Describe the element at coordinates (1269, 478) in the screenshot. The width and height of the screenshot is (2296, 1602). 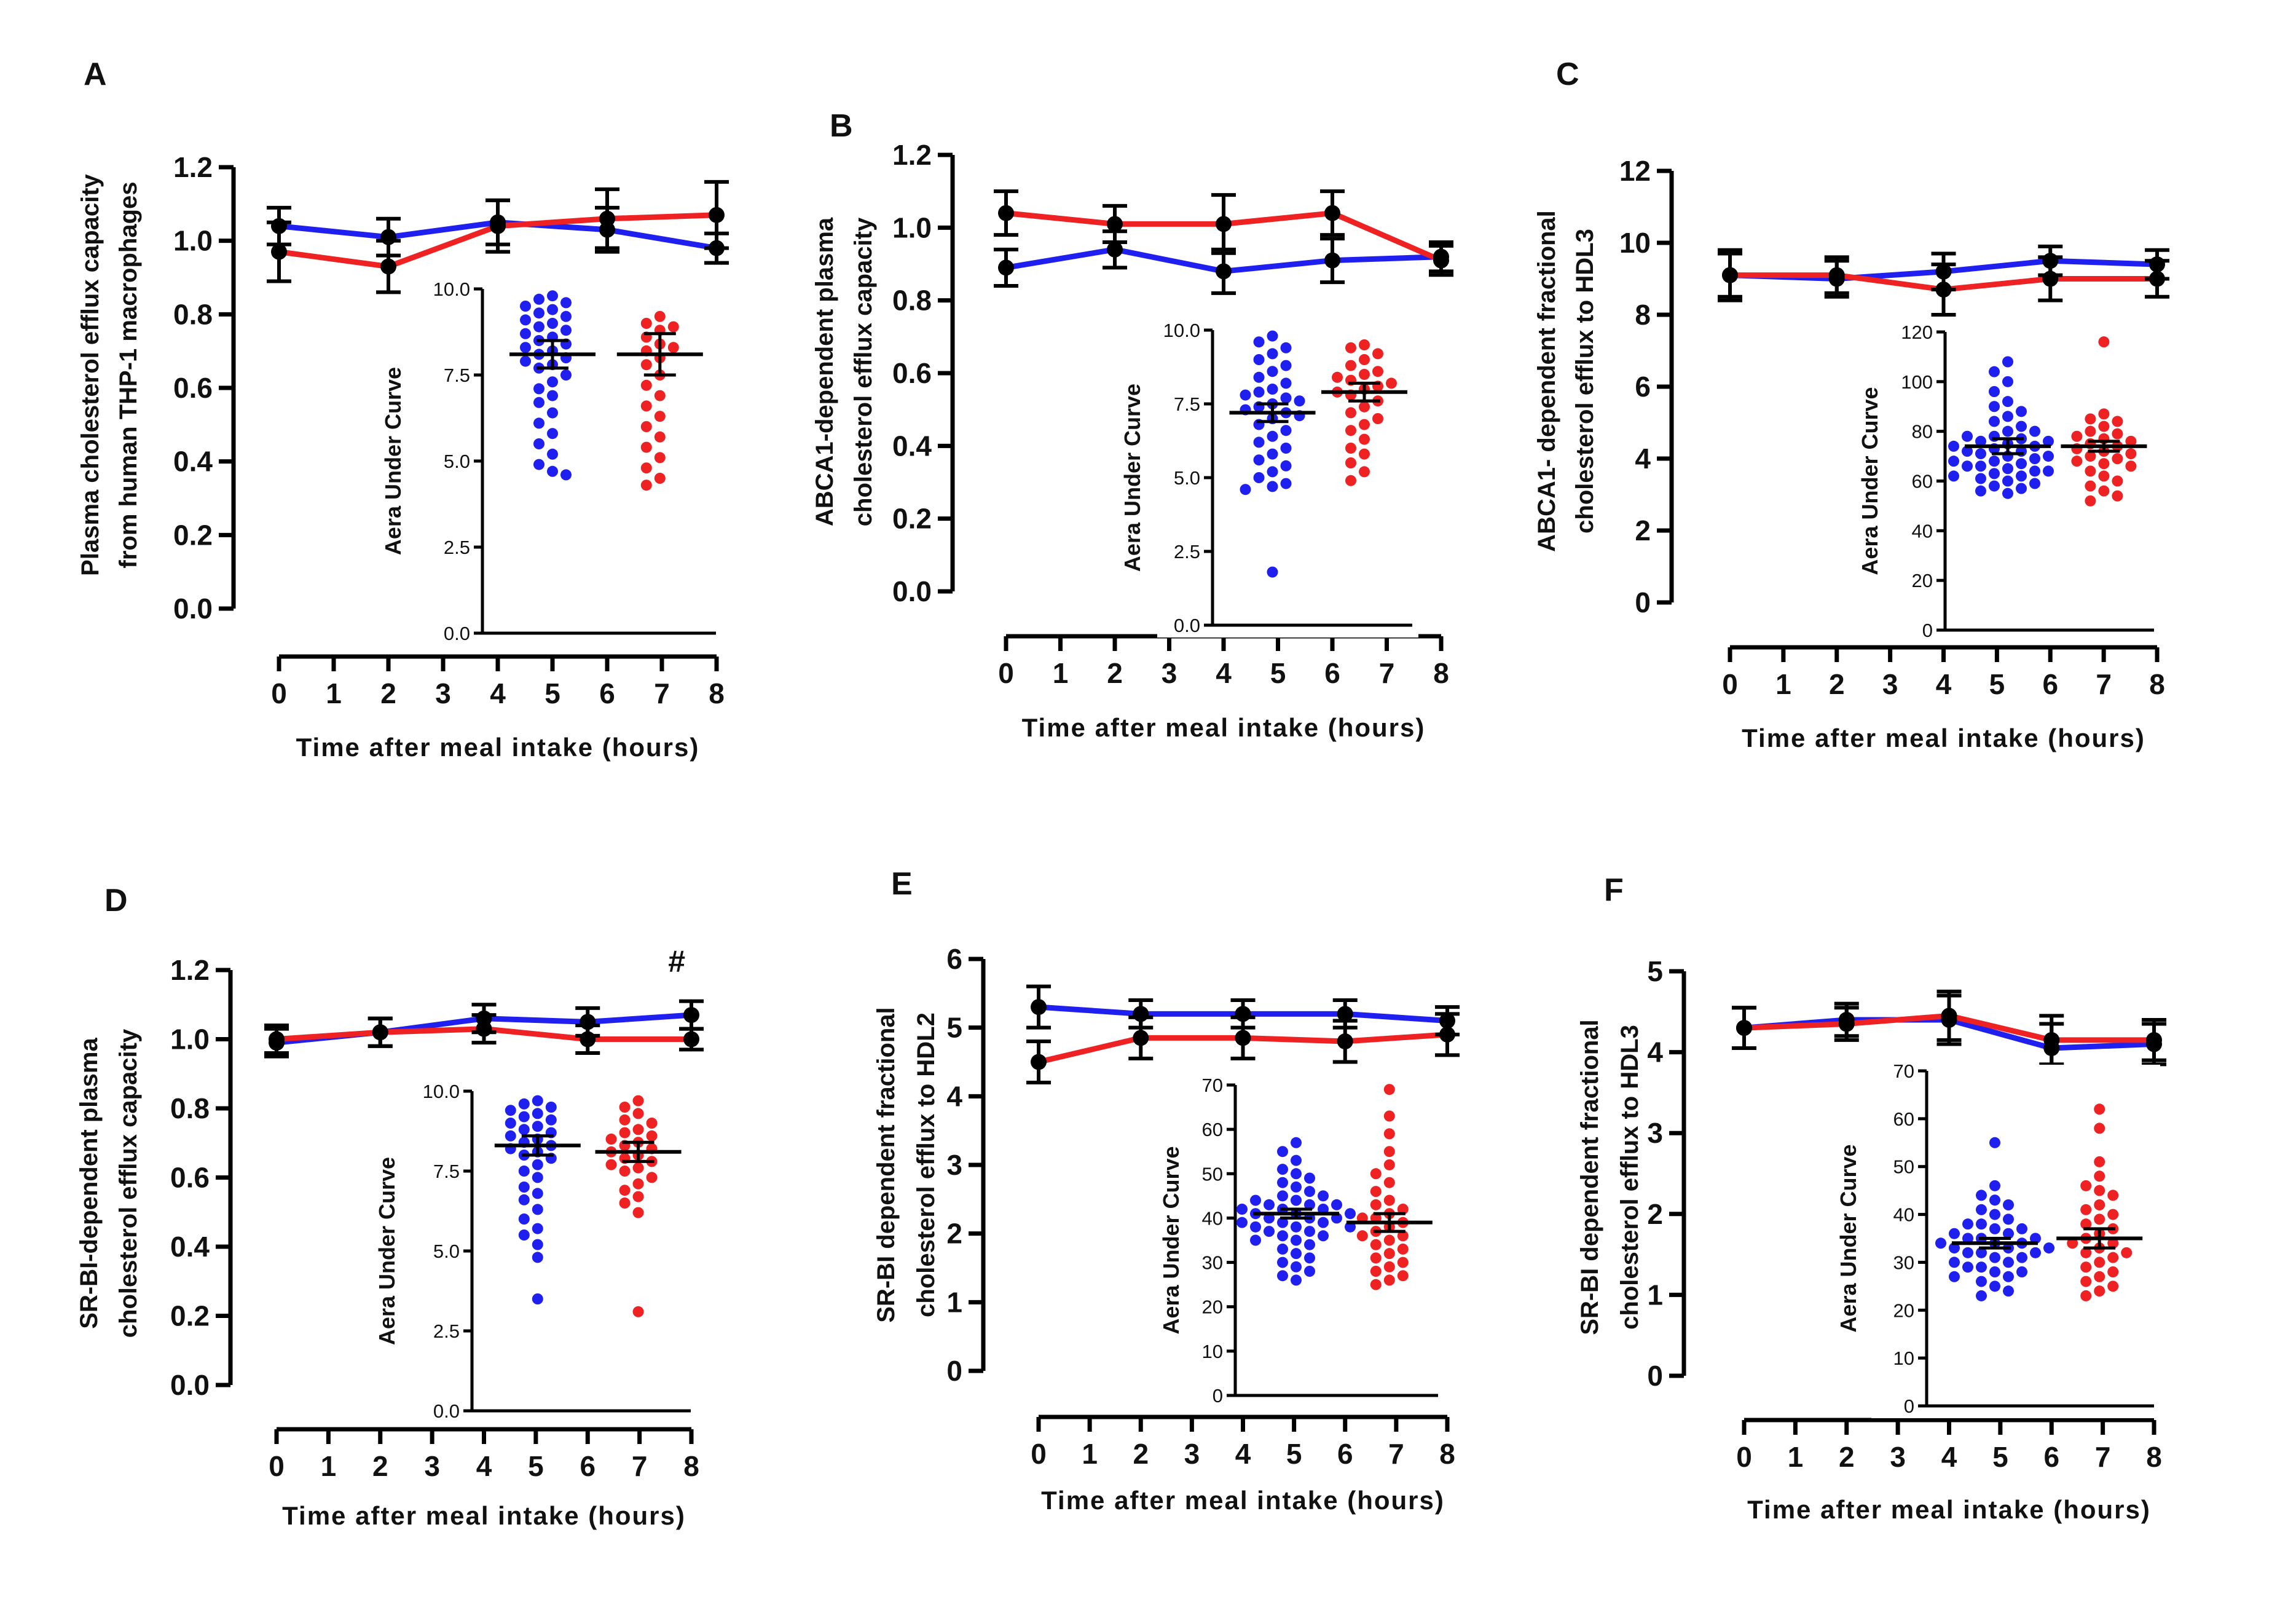
I see `inset-scatter: 0.0 2.5 5.0 7.5 10.0 Aera Under Curve` at that location.